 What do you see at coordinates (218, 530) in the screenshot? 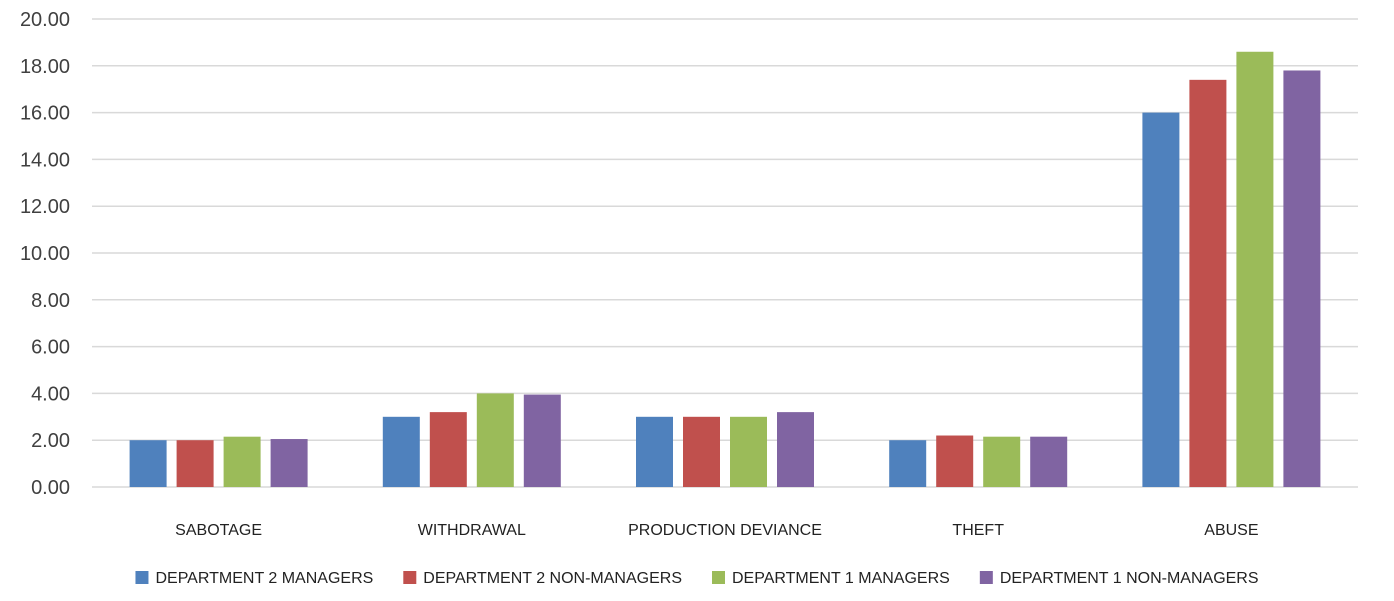
I see `x-tick-label: SABOTAGE` at bounding box center [218, 530].